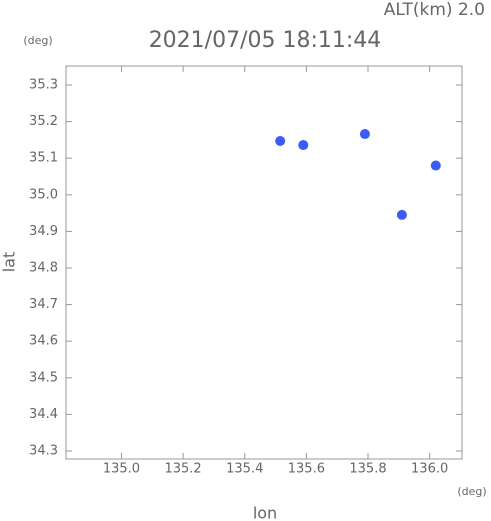 The image size is (491, 521). Describe the element at coordinates (9, 262) in the screenshot. I see `y-axis-label: lat` at that location.